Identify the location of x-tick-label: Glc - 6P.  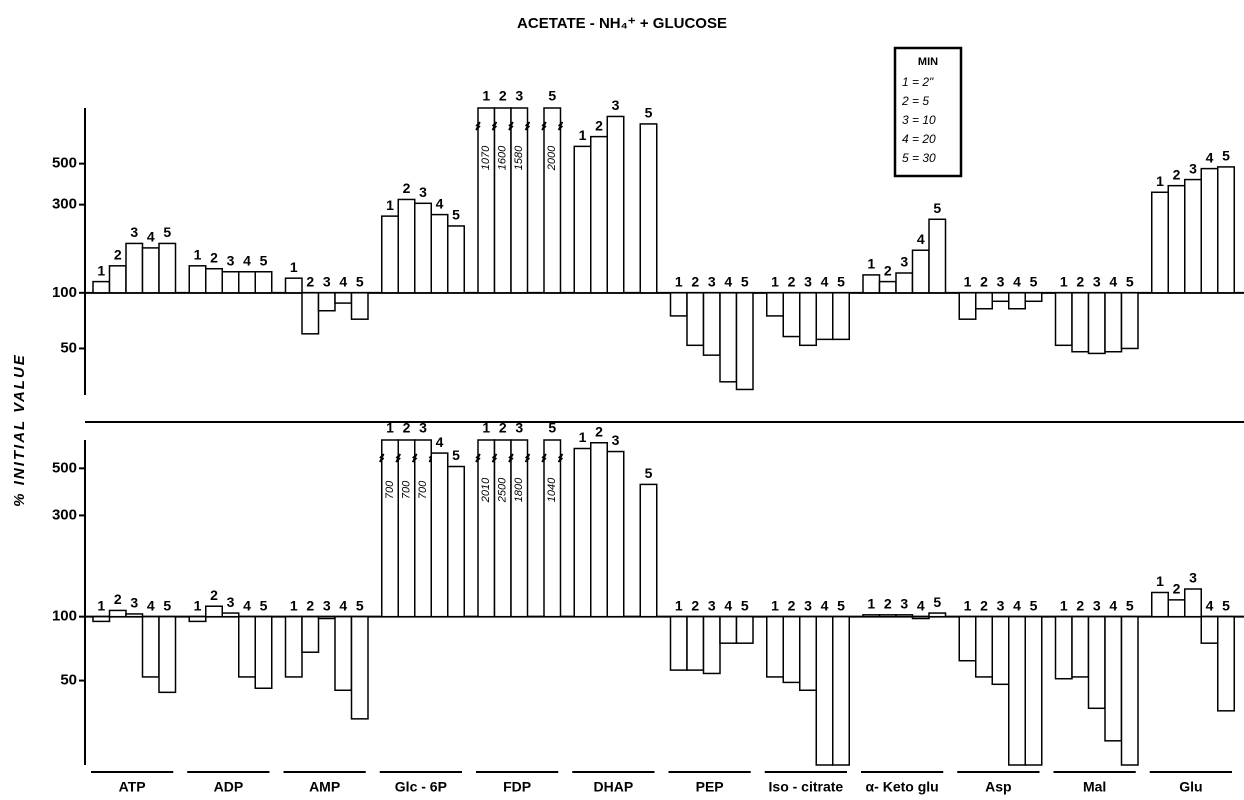
(421, 787).